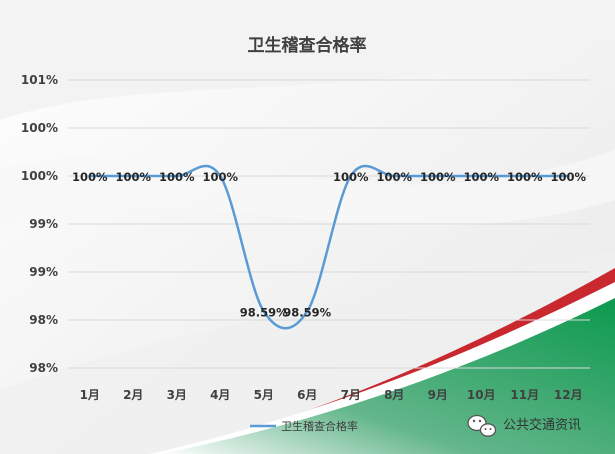 The image size is (615, 454). What do you see at coordinates (264, 395) in the screenshot?
I see `x-tick-label: 5月` at bounding box center [264, 395].